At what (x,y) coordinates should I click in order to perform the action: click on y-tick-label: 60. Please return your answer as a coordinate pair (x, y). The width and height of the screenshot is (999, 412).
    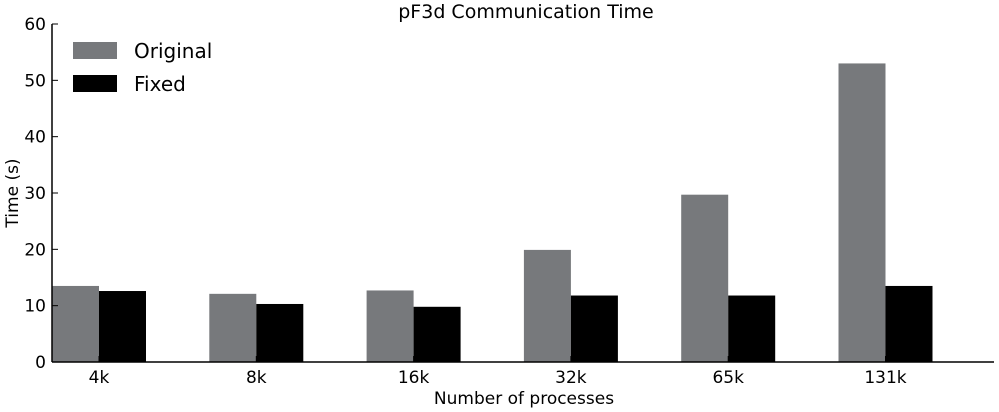
    Looking at the image, I should click on (35, 25).